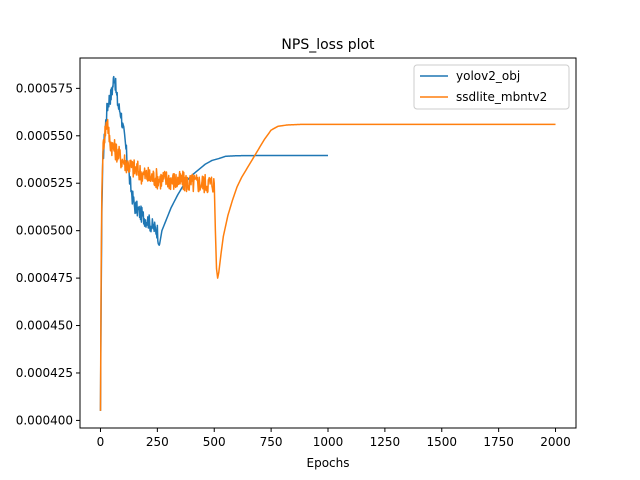  What do you see at coordinates (271, 442) in the screenshot?
I see `x-tick-label: 750` at bounding box center [271, 442].